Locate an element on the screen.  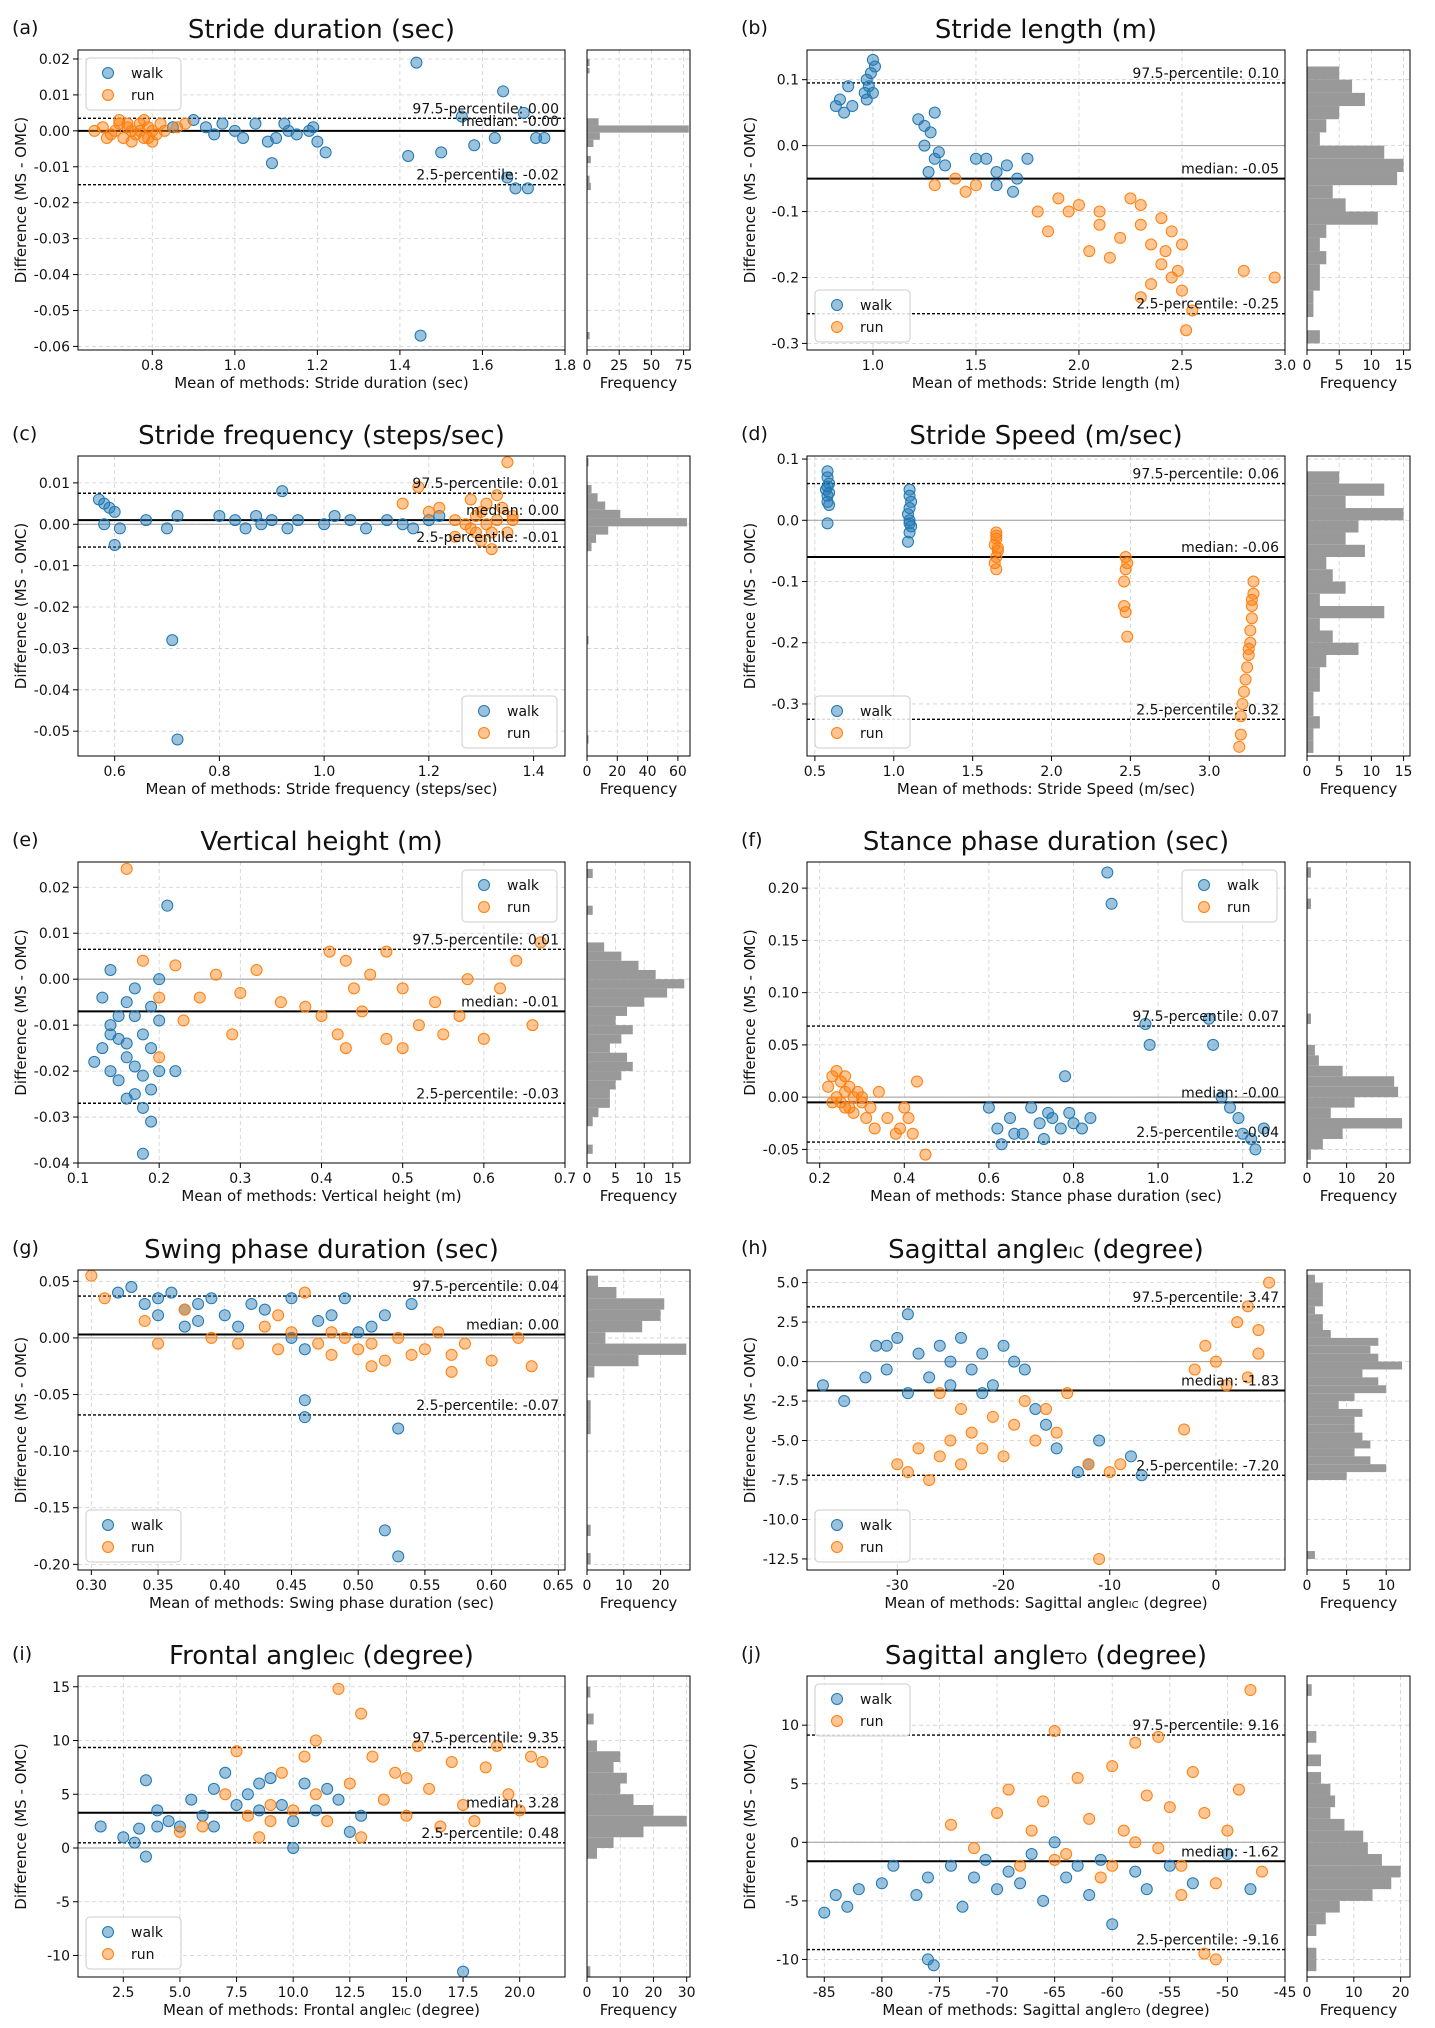
y-tick-label: -0.04 is located at coordinates (52, 691).